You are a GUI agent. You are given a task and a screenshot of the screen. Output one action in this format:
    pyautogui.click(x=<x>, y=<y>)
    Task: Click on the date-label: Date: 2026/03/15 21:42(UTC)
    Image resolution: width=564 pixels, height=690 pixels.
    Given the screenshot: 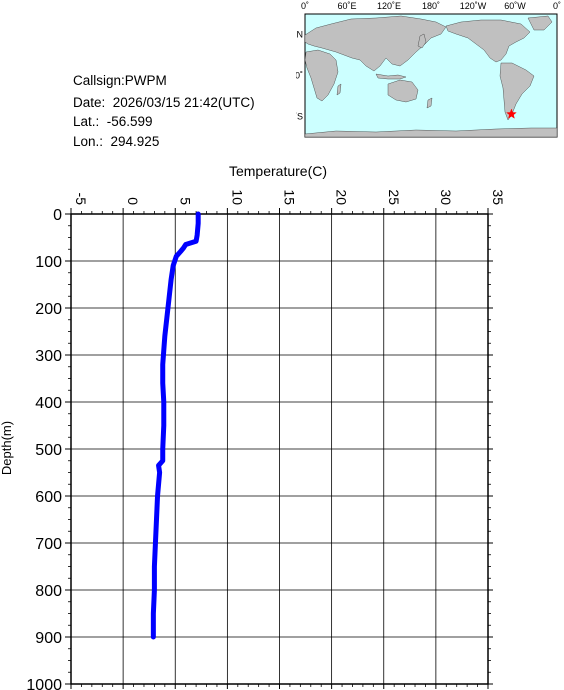 What is the action you would take?
    pyautogui.click(x=164, y=102)
    